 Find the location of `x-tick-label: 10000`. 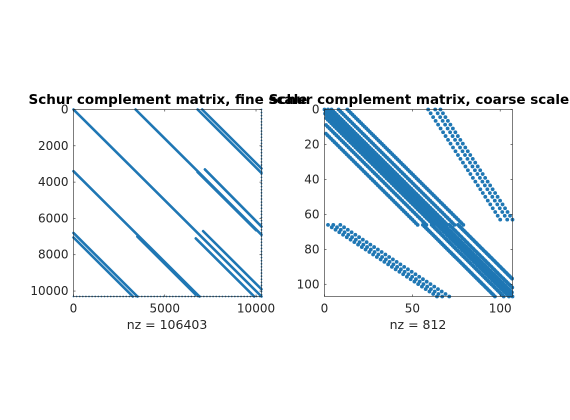

x-tick-label: 10000 is located at coordinates (256, 309).